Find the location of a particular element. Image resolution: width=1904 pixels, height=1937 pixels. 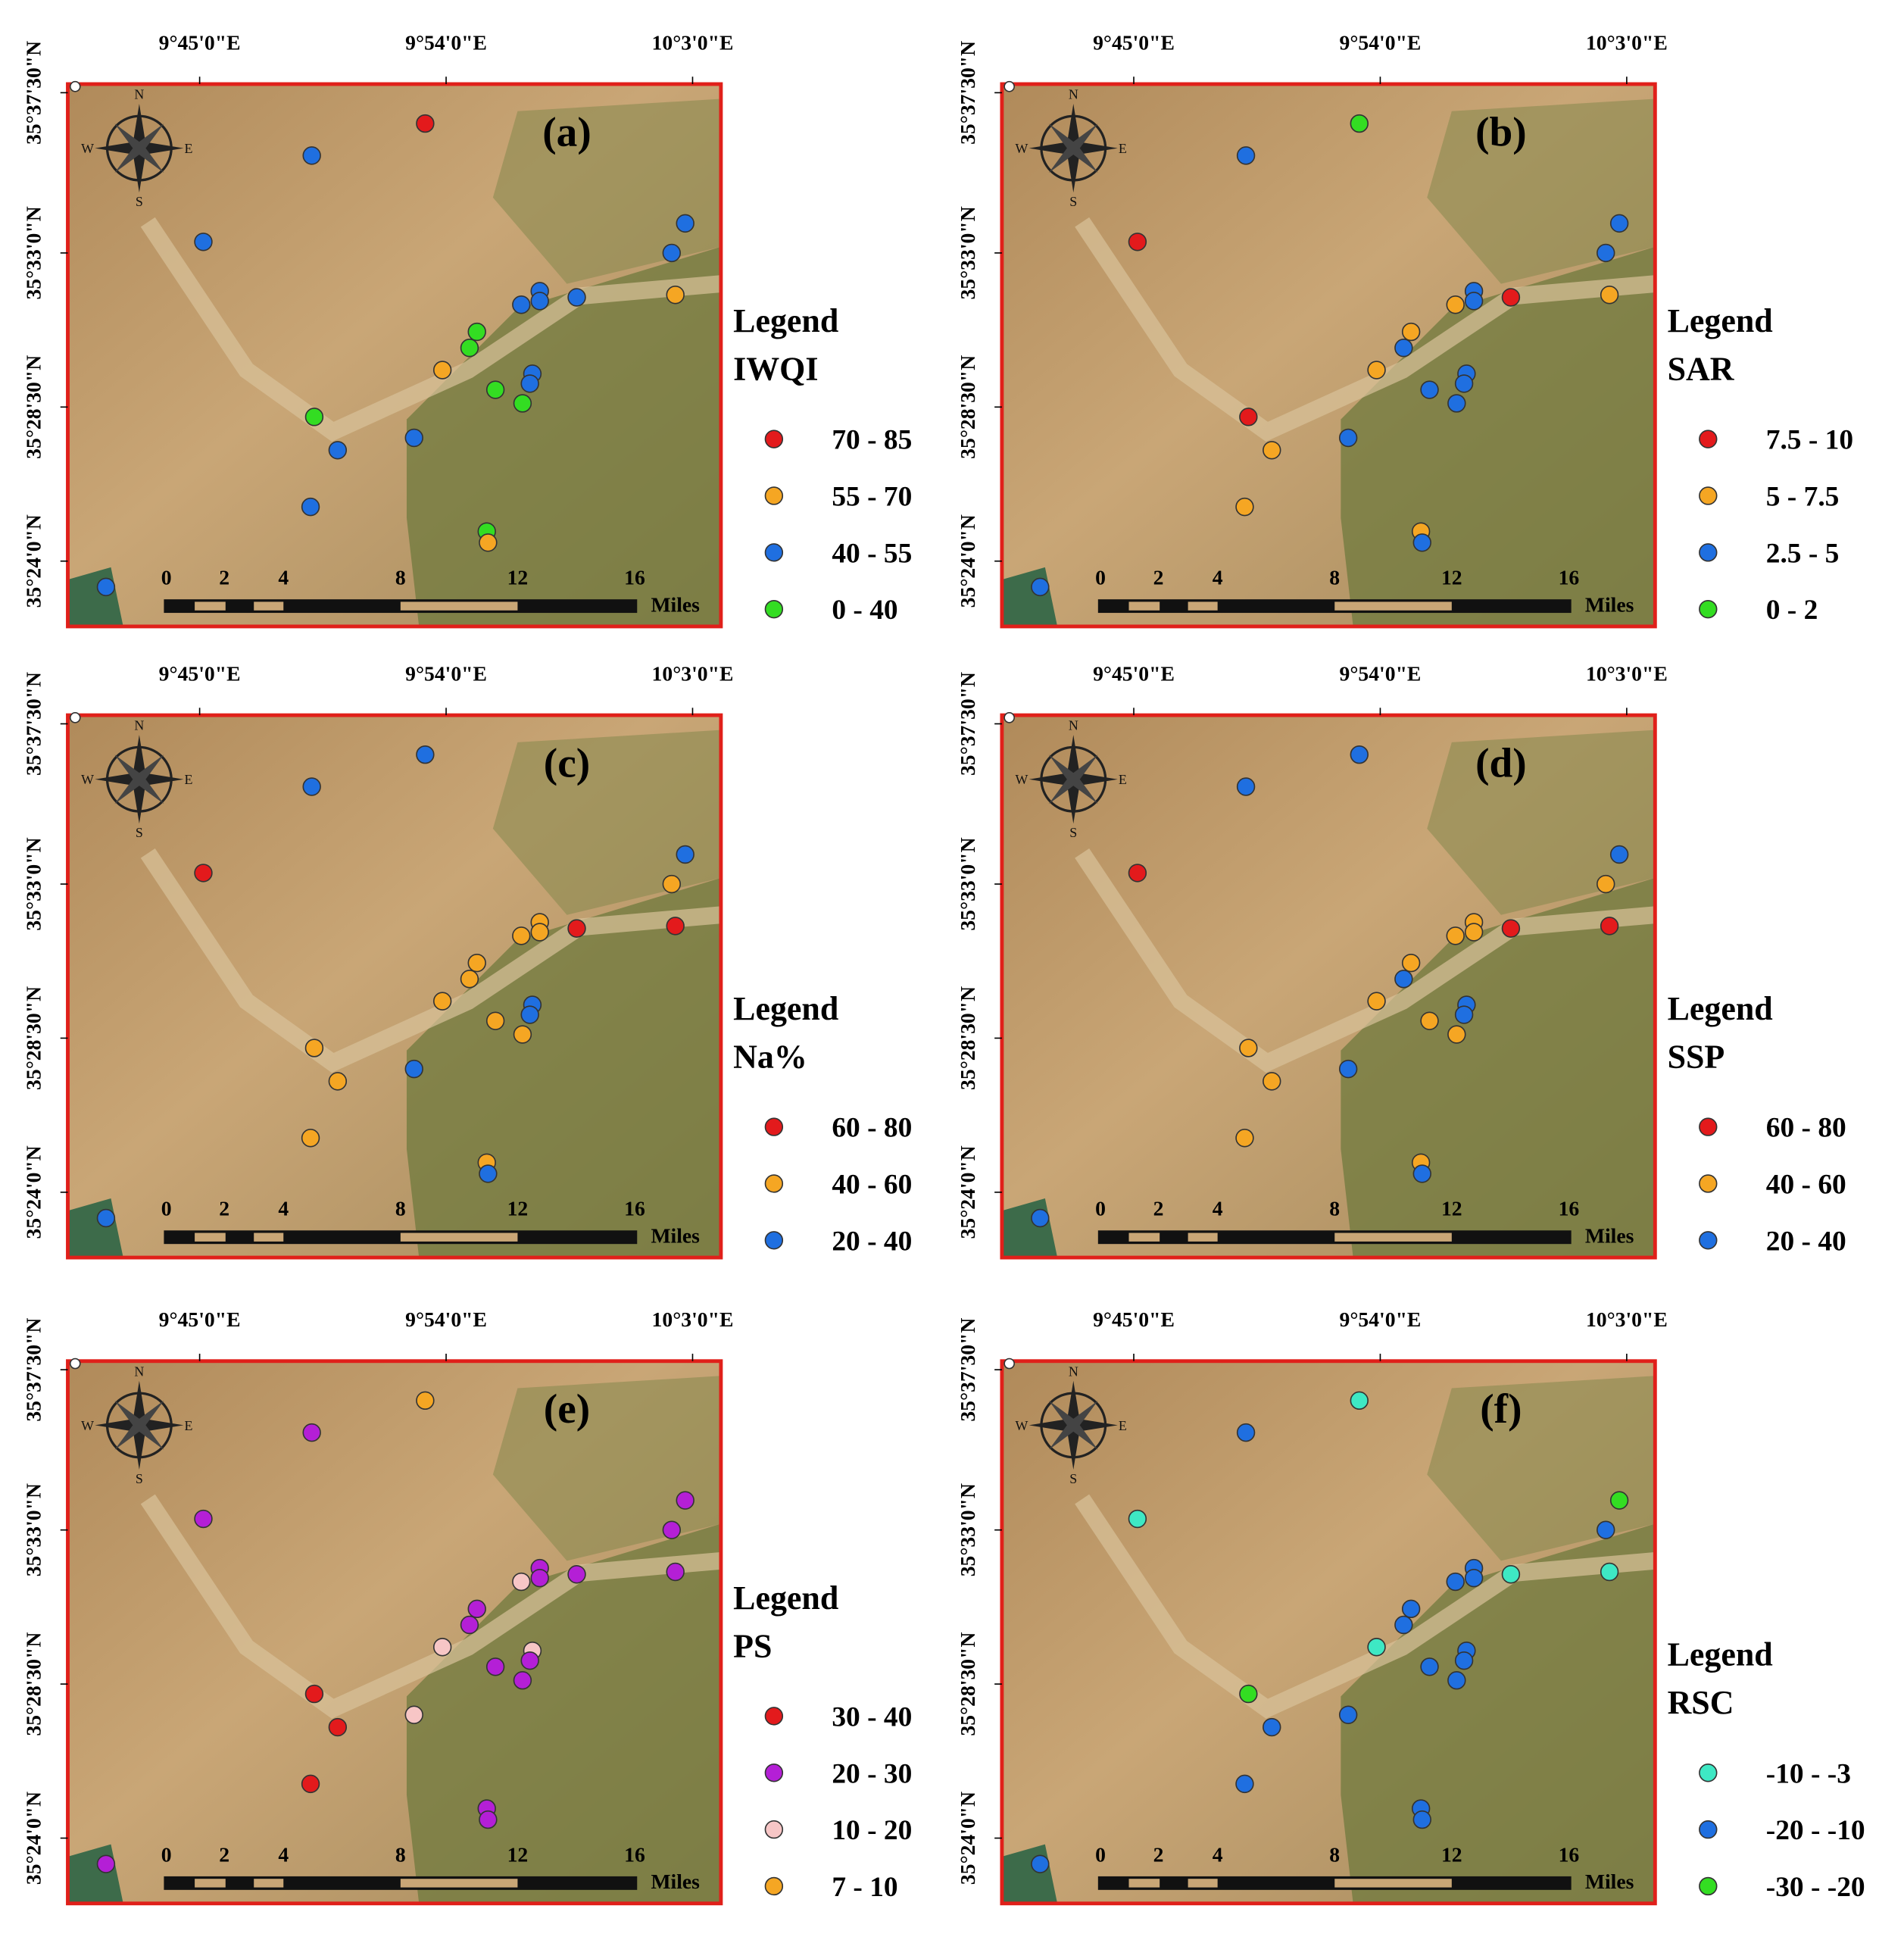

latitude-label: 35°28'30"N is located at coordinates (33, 1038).